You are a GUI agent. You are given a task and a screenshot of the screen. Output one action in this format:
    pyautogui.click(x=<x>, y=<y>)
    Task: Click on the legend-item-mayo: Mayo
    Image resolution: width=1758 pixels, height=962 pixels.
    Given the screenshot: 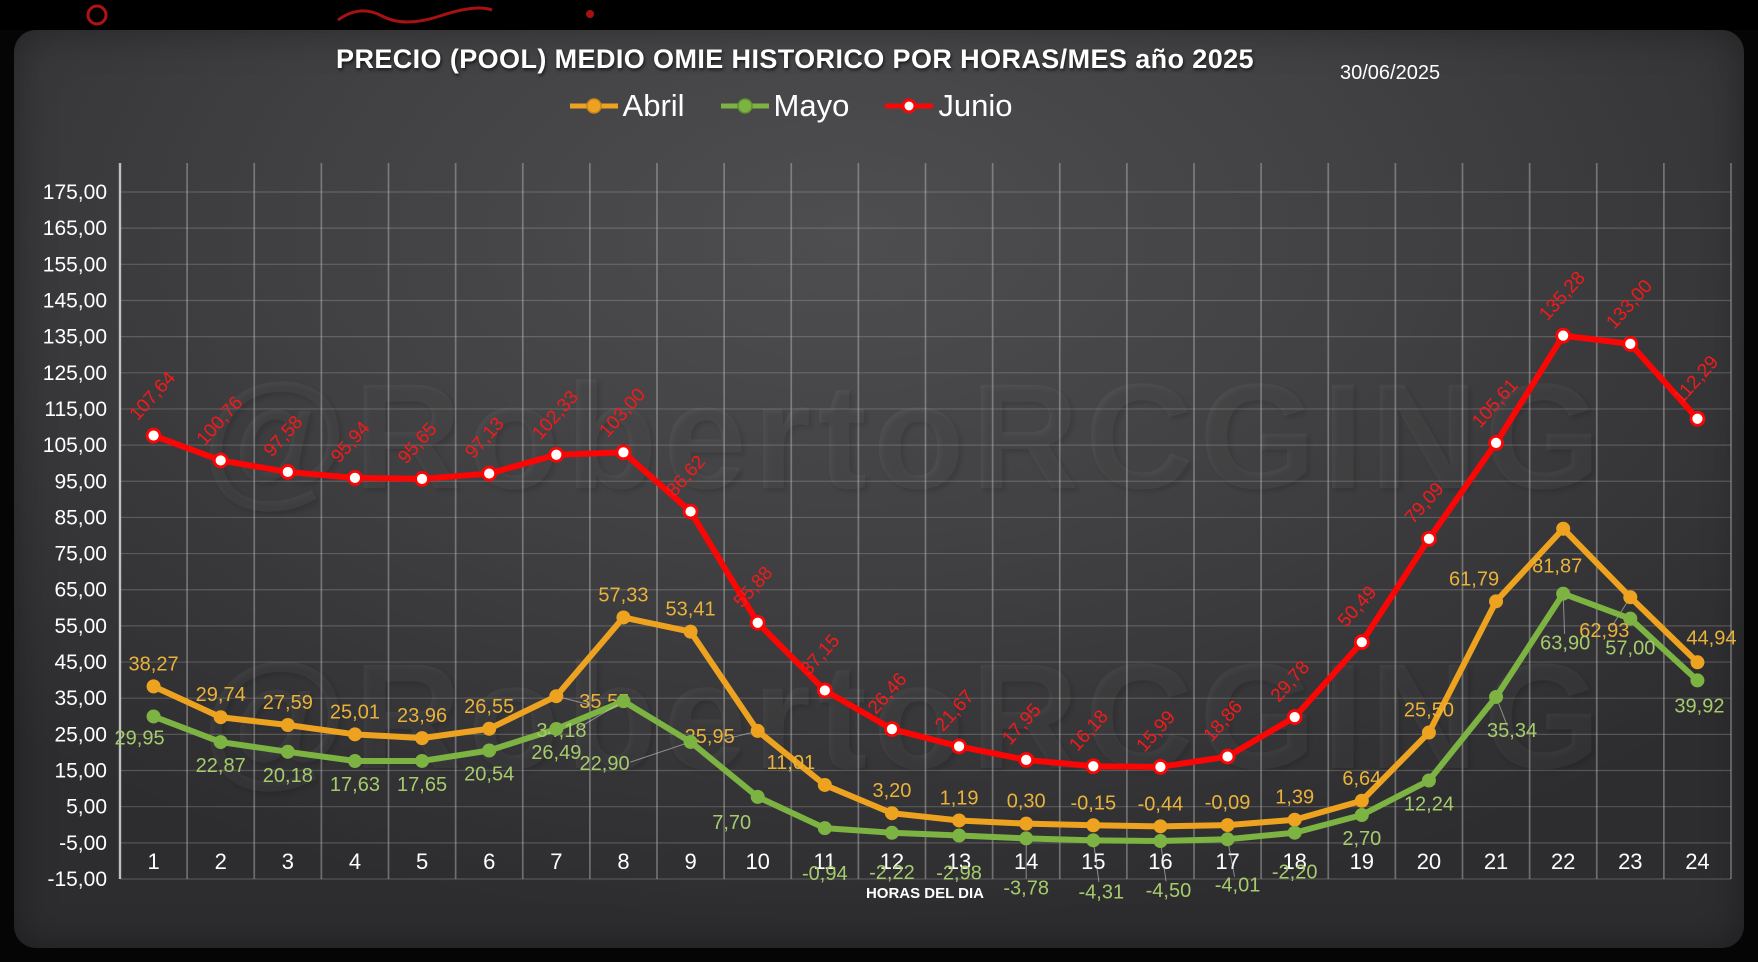 What is the action you would take?
    pyautogui.click(x=784, y=106)
    